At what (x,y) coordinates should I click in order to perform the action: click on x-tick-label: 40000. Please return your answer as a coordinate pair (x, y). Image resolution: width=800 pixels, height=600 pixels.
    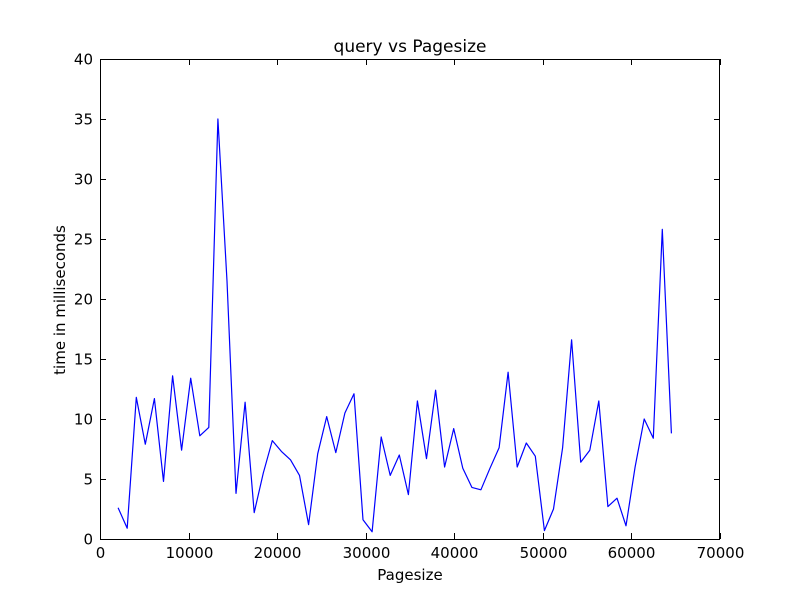
    Looking at the image, I should click on (455, 553).